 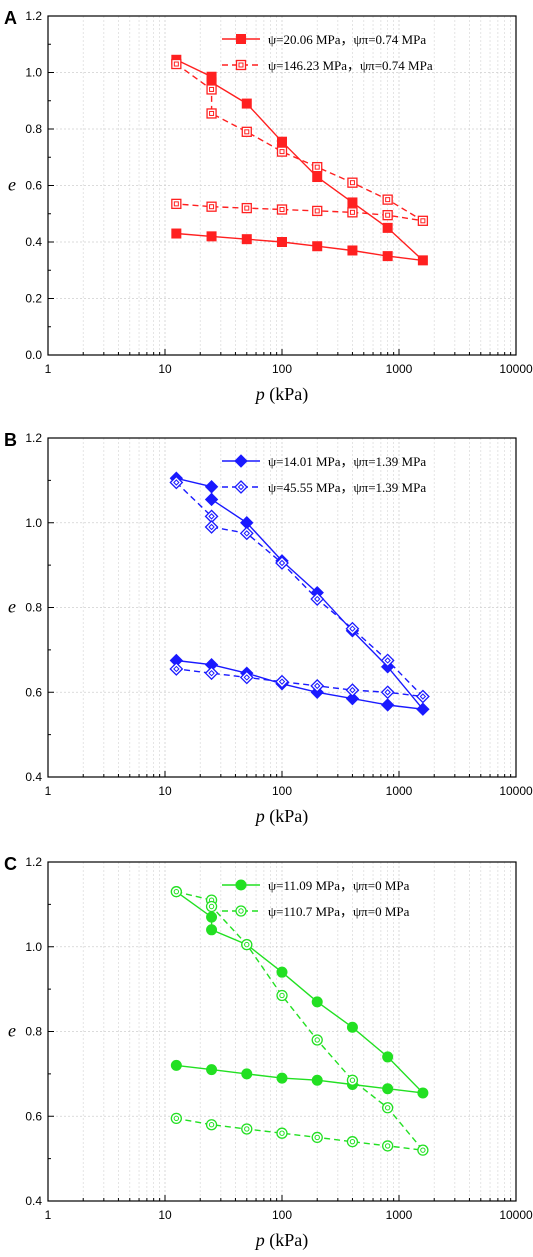 I want to click on y-tick-label: 1.0, so click(x=33, y=73).